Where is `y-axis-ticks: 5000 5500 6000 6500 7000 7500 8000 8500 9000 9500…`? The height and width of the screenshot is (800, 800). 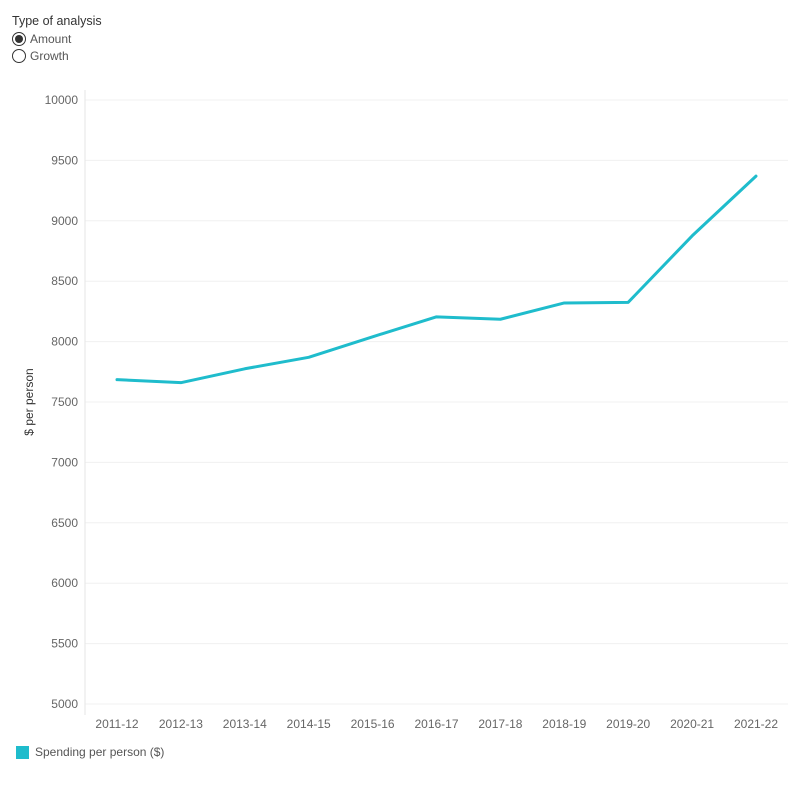 y-axis-ticks: 5000 5500 6000 6500 7000 7500 8000 8500 9000 9500… is located at coordinates (62, 402).